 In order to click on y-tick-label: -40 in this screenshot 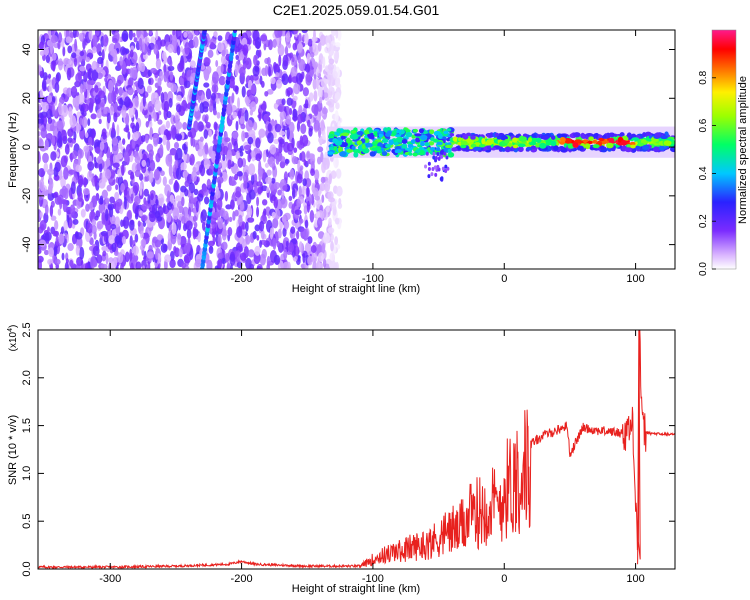, I will do `click(27, 245)`.